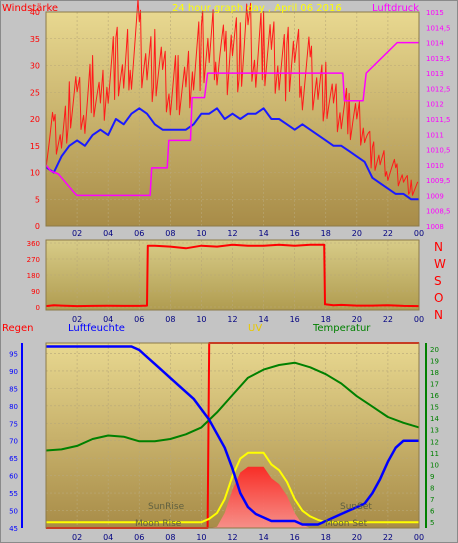  I want to click on rain-label: Regen, so click(18, 328).